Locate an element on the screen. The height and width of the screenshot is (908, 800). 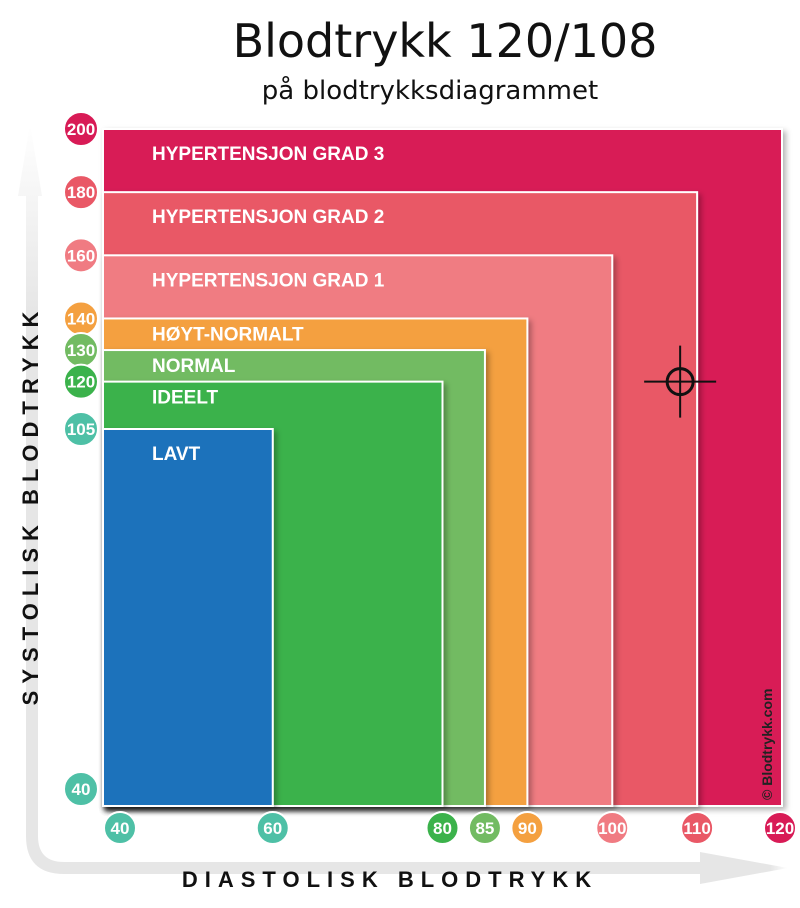
zone-label-1: HYPERTENSJON GRAD 2 is located at coordinates (268, 217).